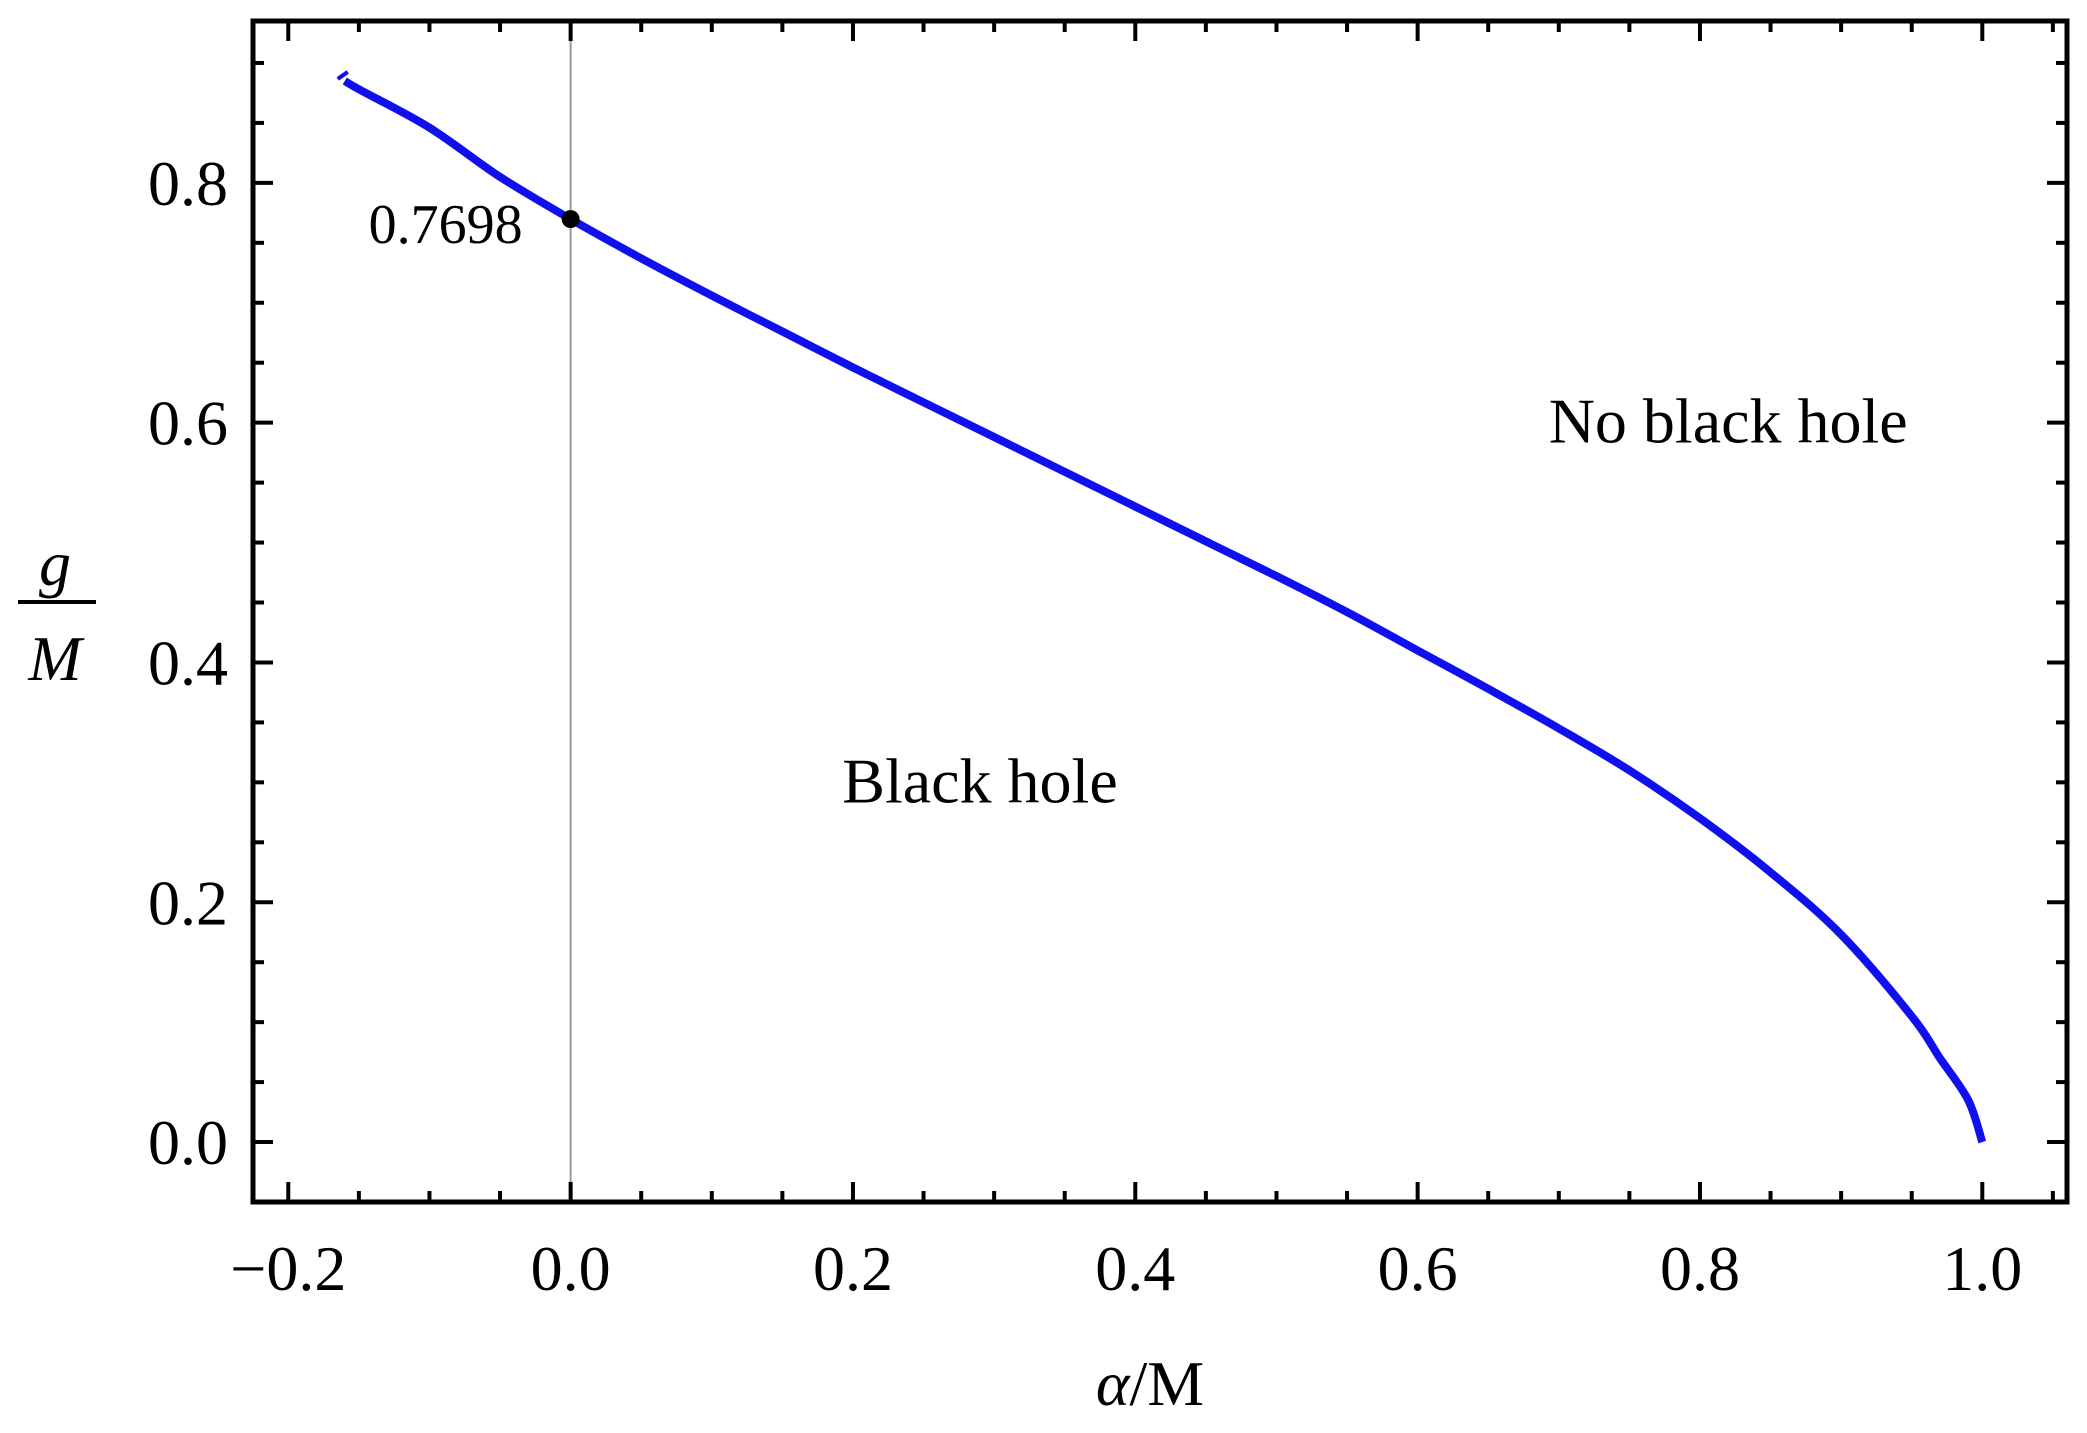 The height and width of the screenshot is (1433, 2087). Describe the element at coordinates (188, 423) in the screenshot. I see `y-tick-label: 0.6` at that location.